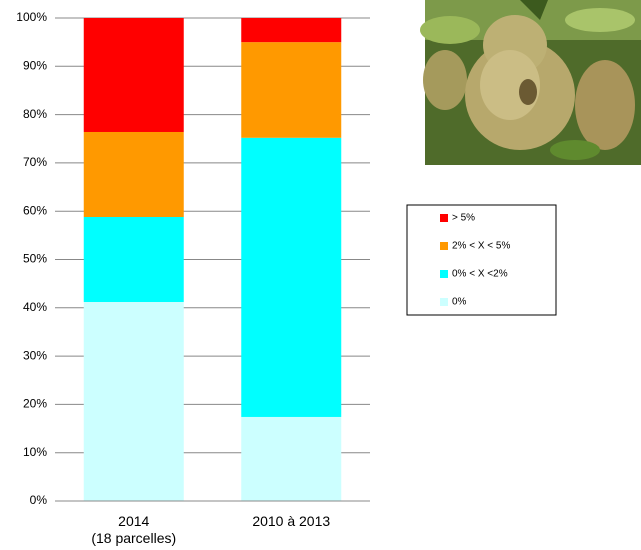  Describe the element at coordinates (463, 218) in the screenshot. I see `legend-label: > 5%` at that location.